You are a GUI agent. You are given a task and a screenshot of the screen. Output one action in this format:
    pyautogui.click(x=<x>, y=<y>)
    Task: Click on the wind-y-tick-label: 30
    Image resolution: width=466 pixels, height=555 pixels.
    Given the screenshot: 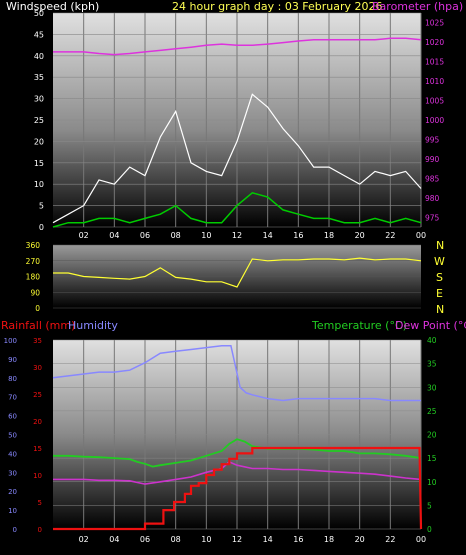 What is the action you would take?
    pyautogui.click(x=39, y=99)
    